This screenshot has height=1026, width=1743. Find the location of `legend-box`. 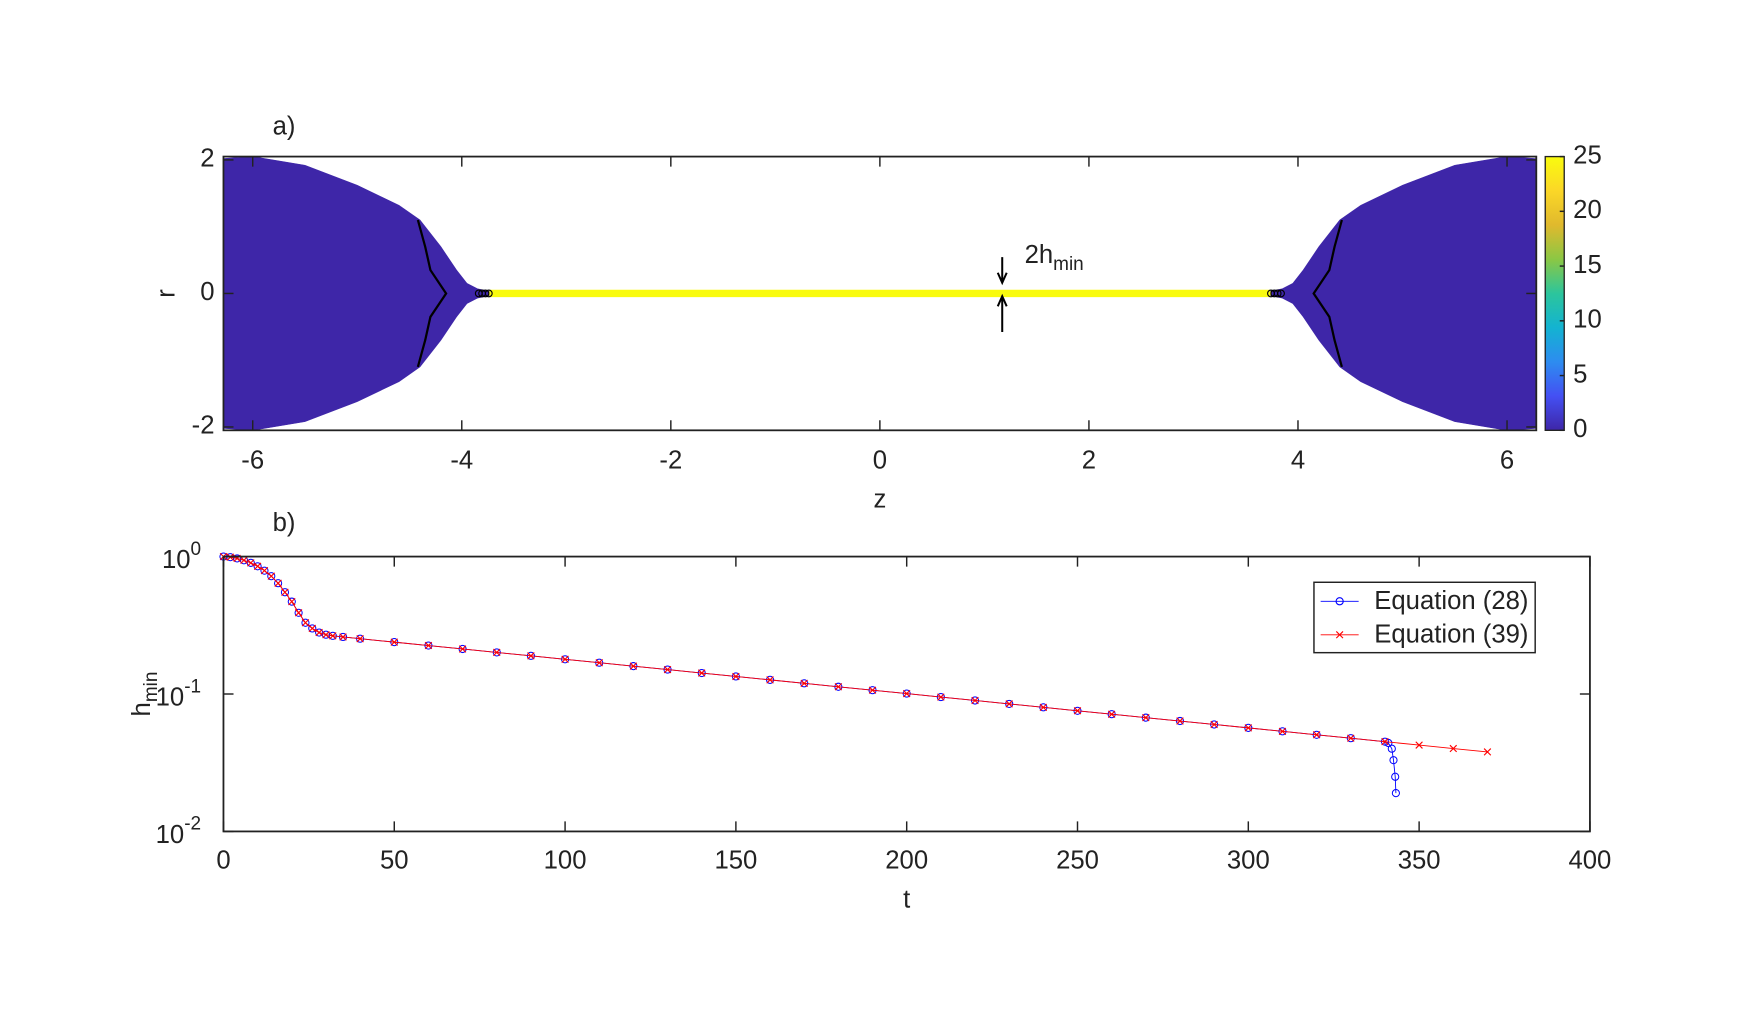

legend-box is located at coordinates (1424, 617).